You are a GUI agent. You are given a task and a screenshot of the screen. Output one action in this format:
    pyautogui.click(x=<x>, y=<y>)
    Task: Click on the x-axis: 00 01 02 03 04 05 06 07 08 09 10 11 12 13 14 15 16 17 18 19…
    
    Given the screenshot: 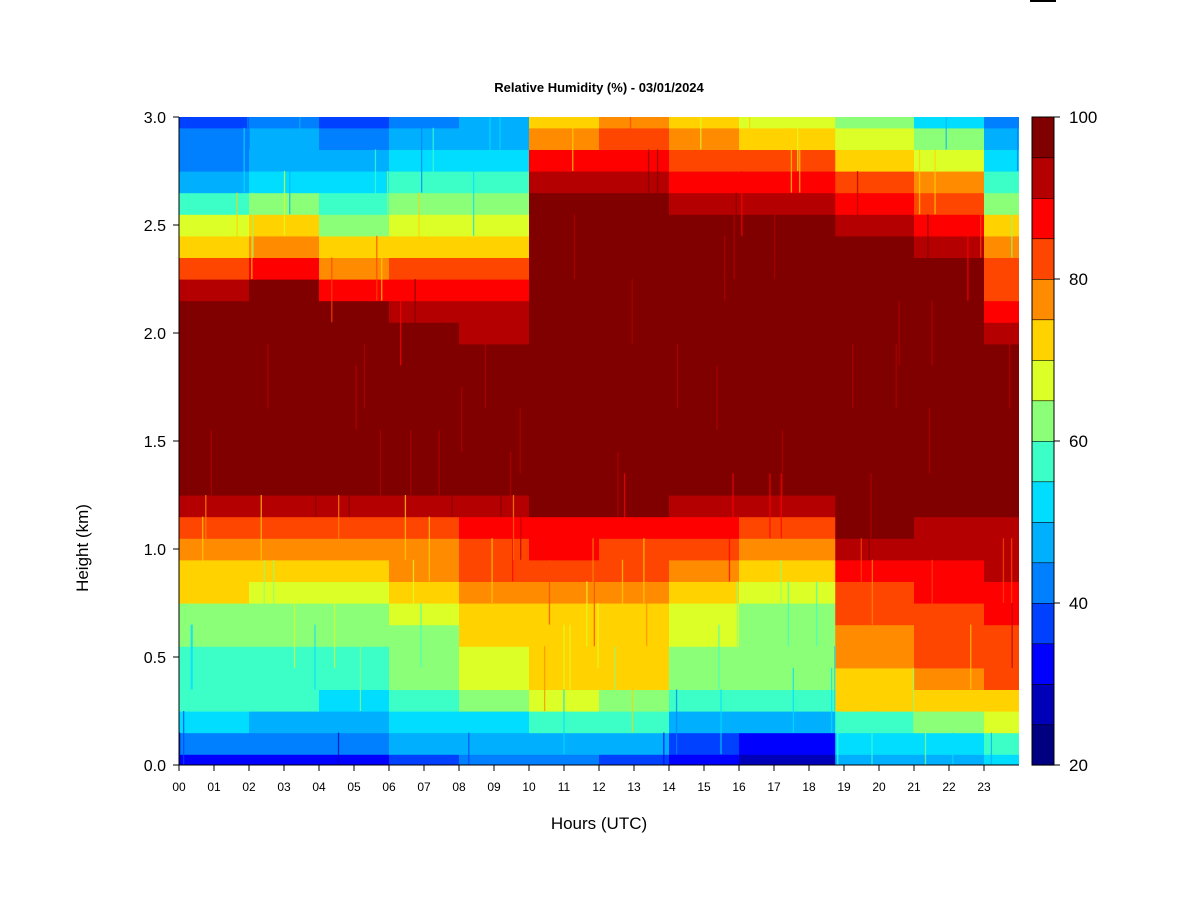 What is the action you would take?
    pyautogui.click(x=595, y=779)
    